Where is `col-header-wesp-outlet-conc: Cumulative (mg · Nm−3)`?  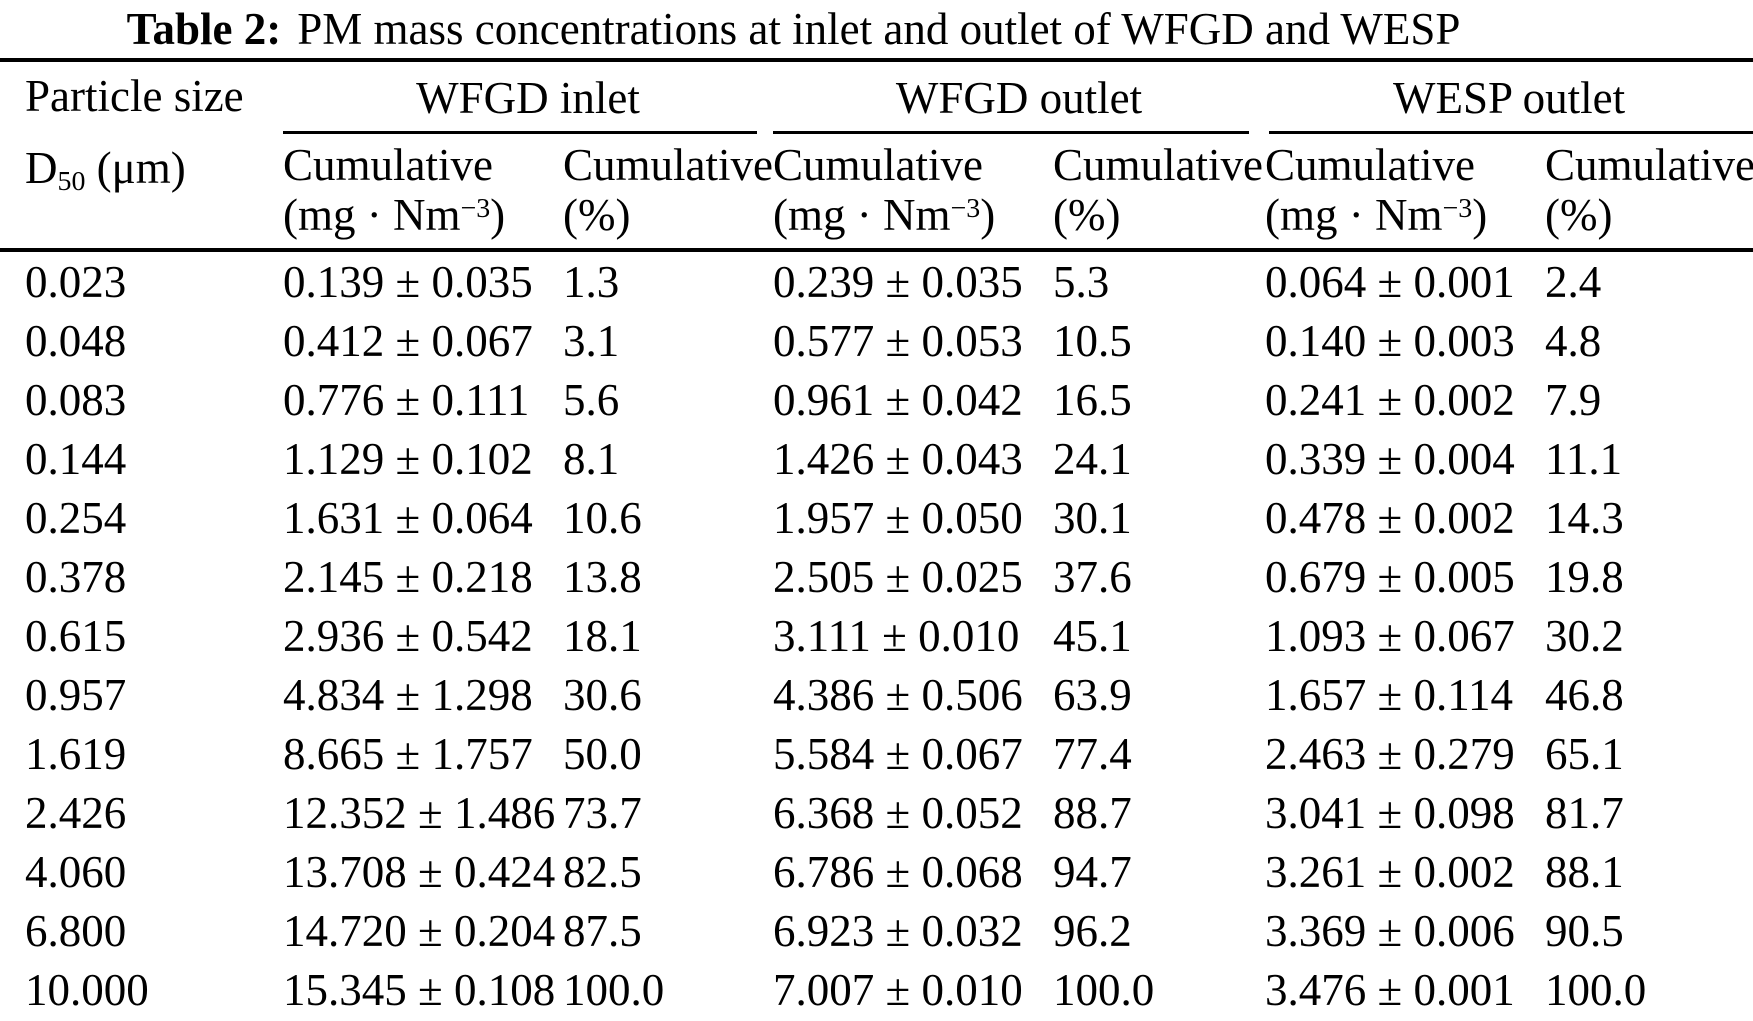 col-header-wesp-outlet-conc: Cumulative (mg · Nm−3) is located at coordinates (1405, 193).